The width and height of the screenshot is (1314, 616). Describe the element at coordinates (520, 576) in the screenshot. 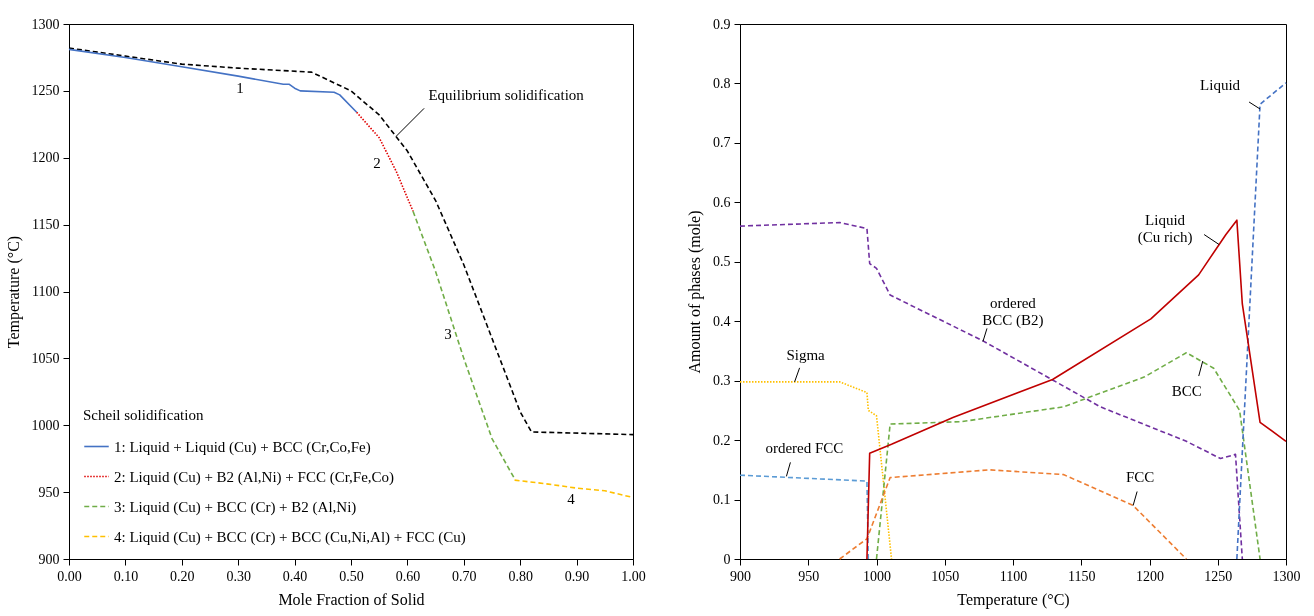

I see `x-tick-label: 0.80` at that location.